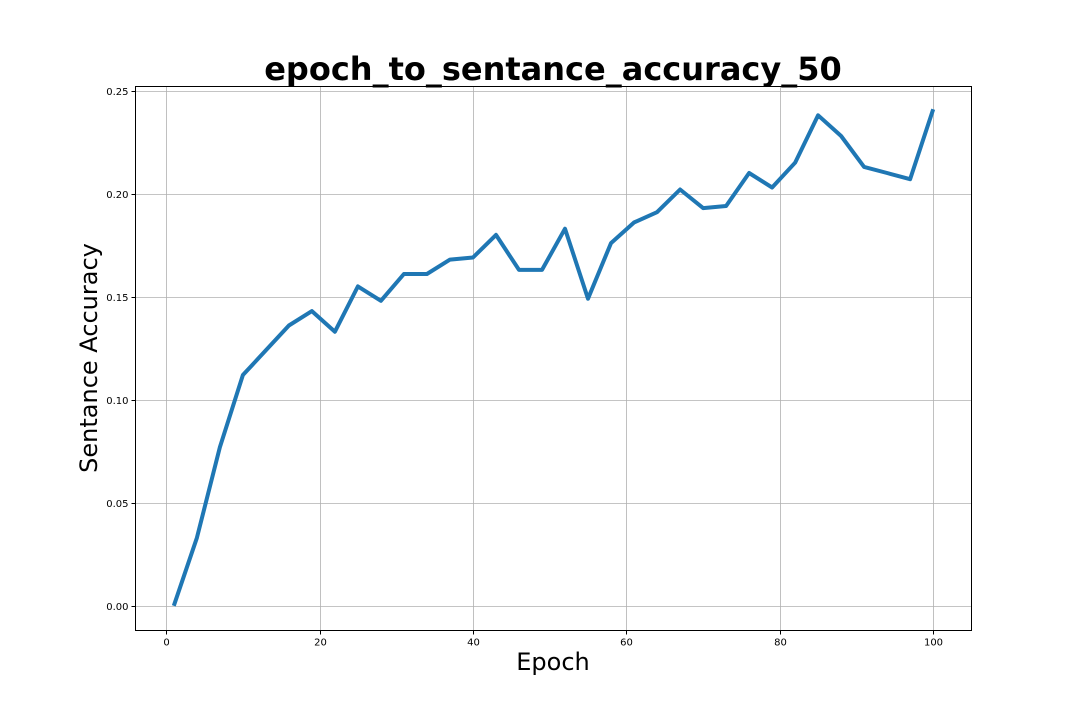  What do you see at coordinates (117, 298) in the screenshot?
I see `y-tick-label: 0.15` at bounding box center [117, 298].